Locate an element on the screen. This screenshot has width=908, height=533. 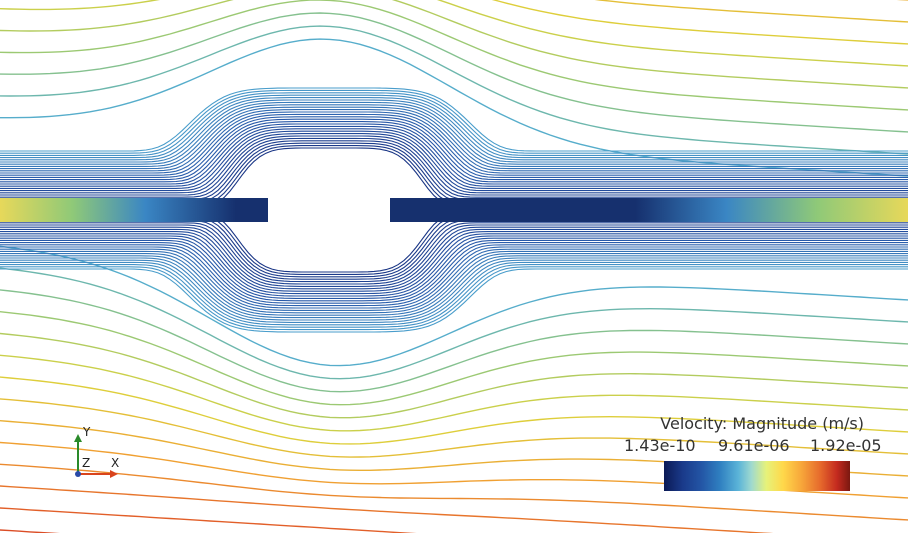
y-axis-arrowhead is located at coordinates (78, 438).